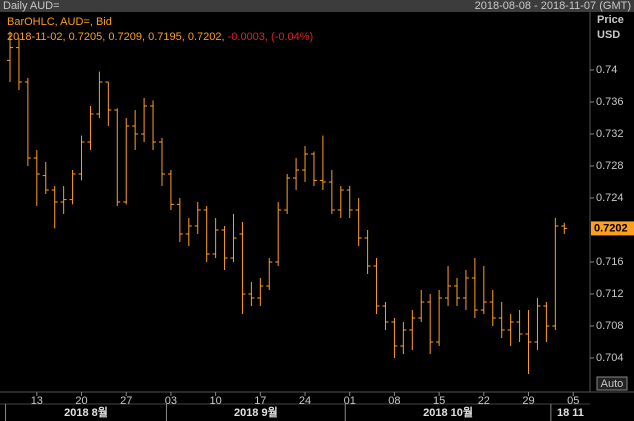 This screenshot has width=634, height=421. I want to click on change: -0.0003, (-0.04%), so click(271, 37).